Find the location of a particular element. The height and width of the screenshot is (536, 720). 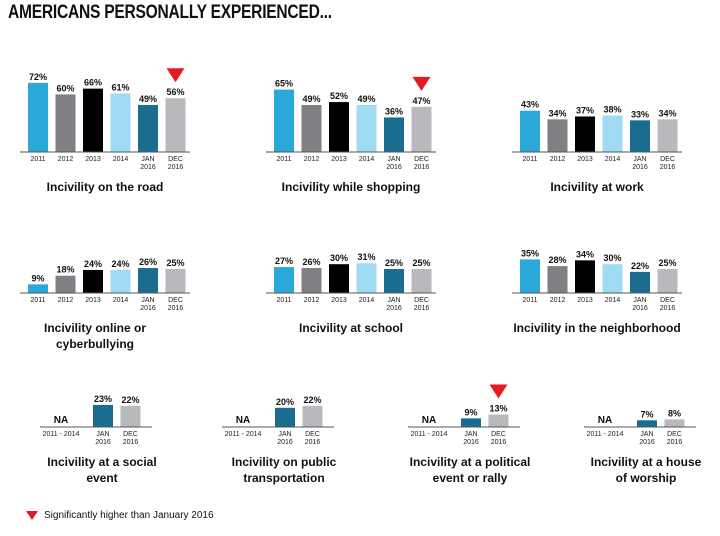

tick-label-2011-2014: 2011 - 2014 is located at coordinates (243, 434).